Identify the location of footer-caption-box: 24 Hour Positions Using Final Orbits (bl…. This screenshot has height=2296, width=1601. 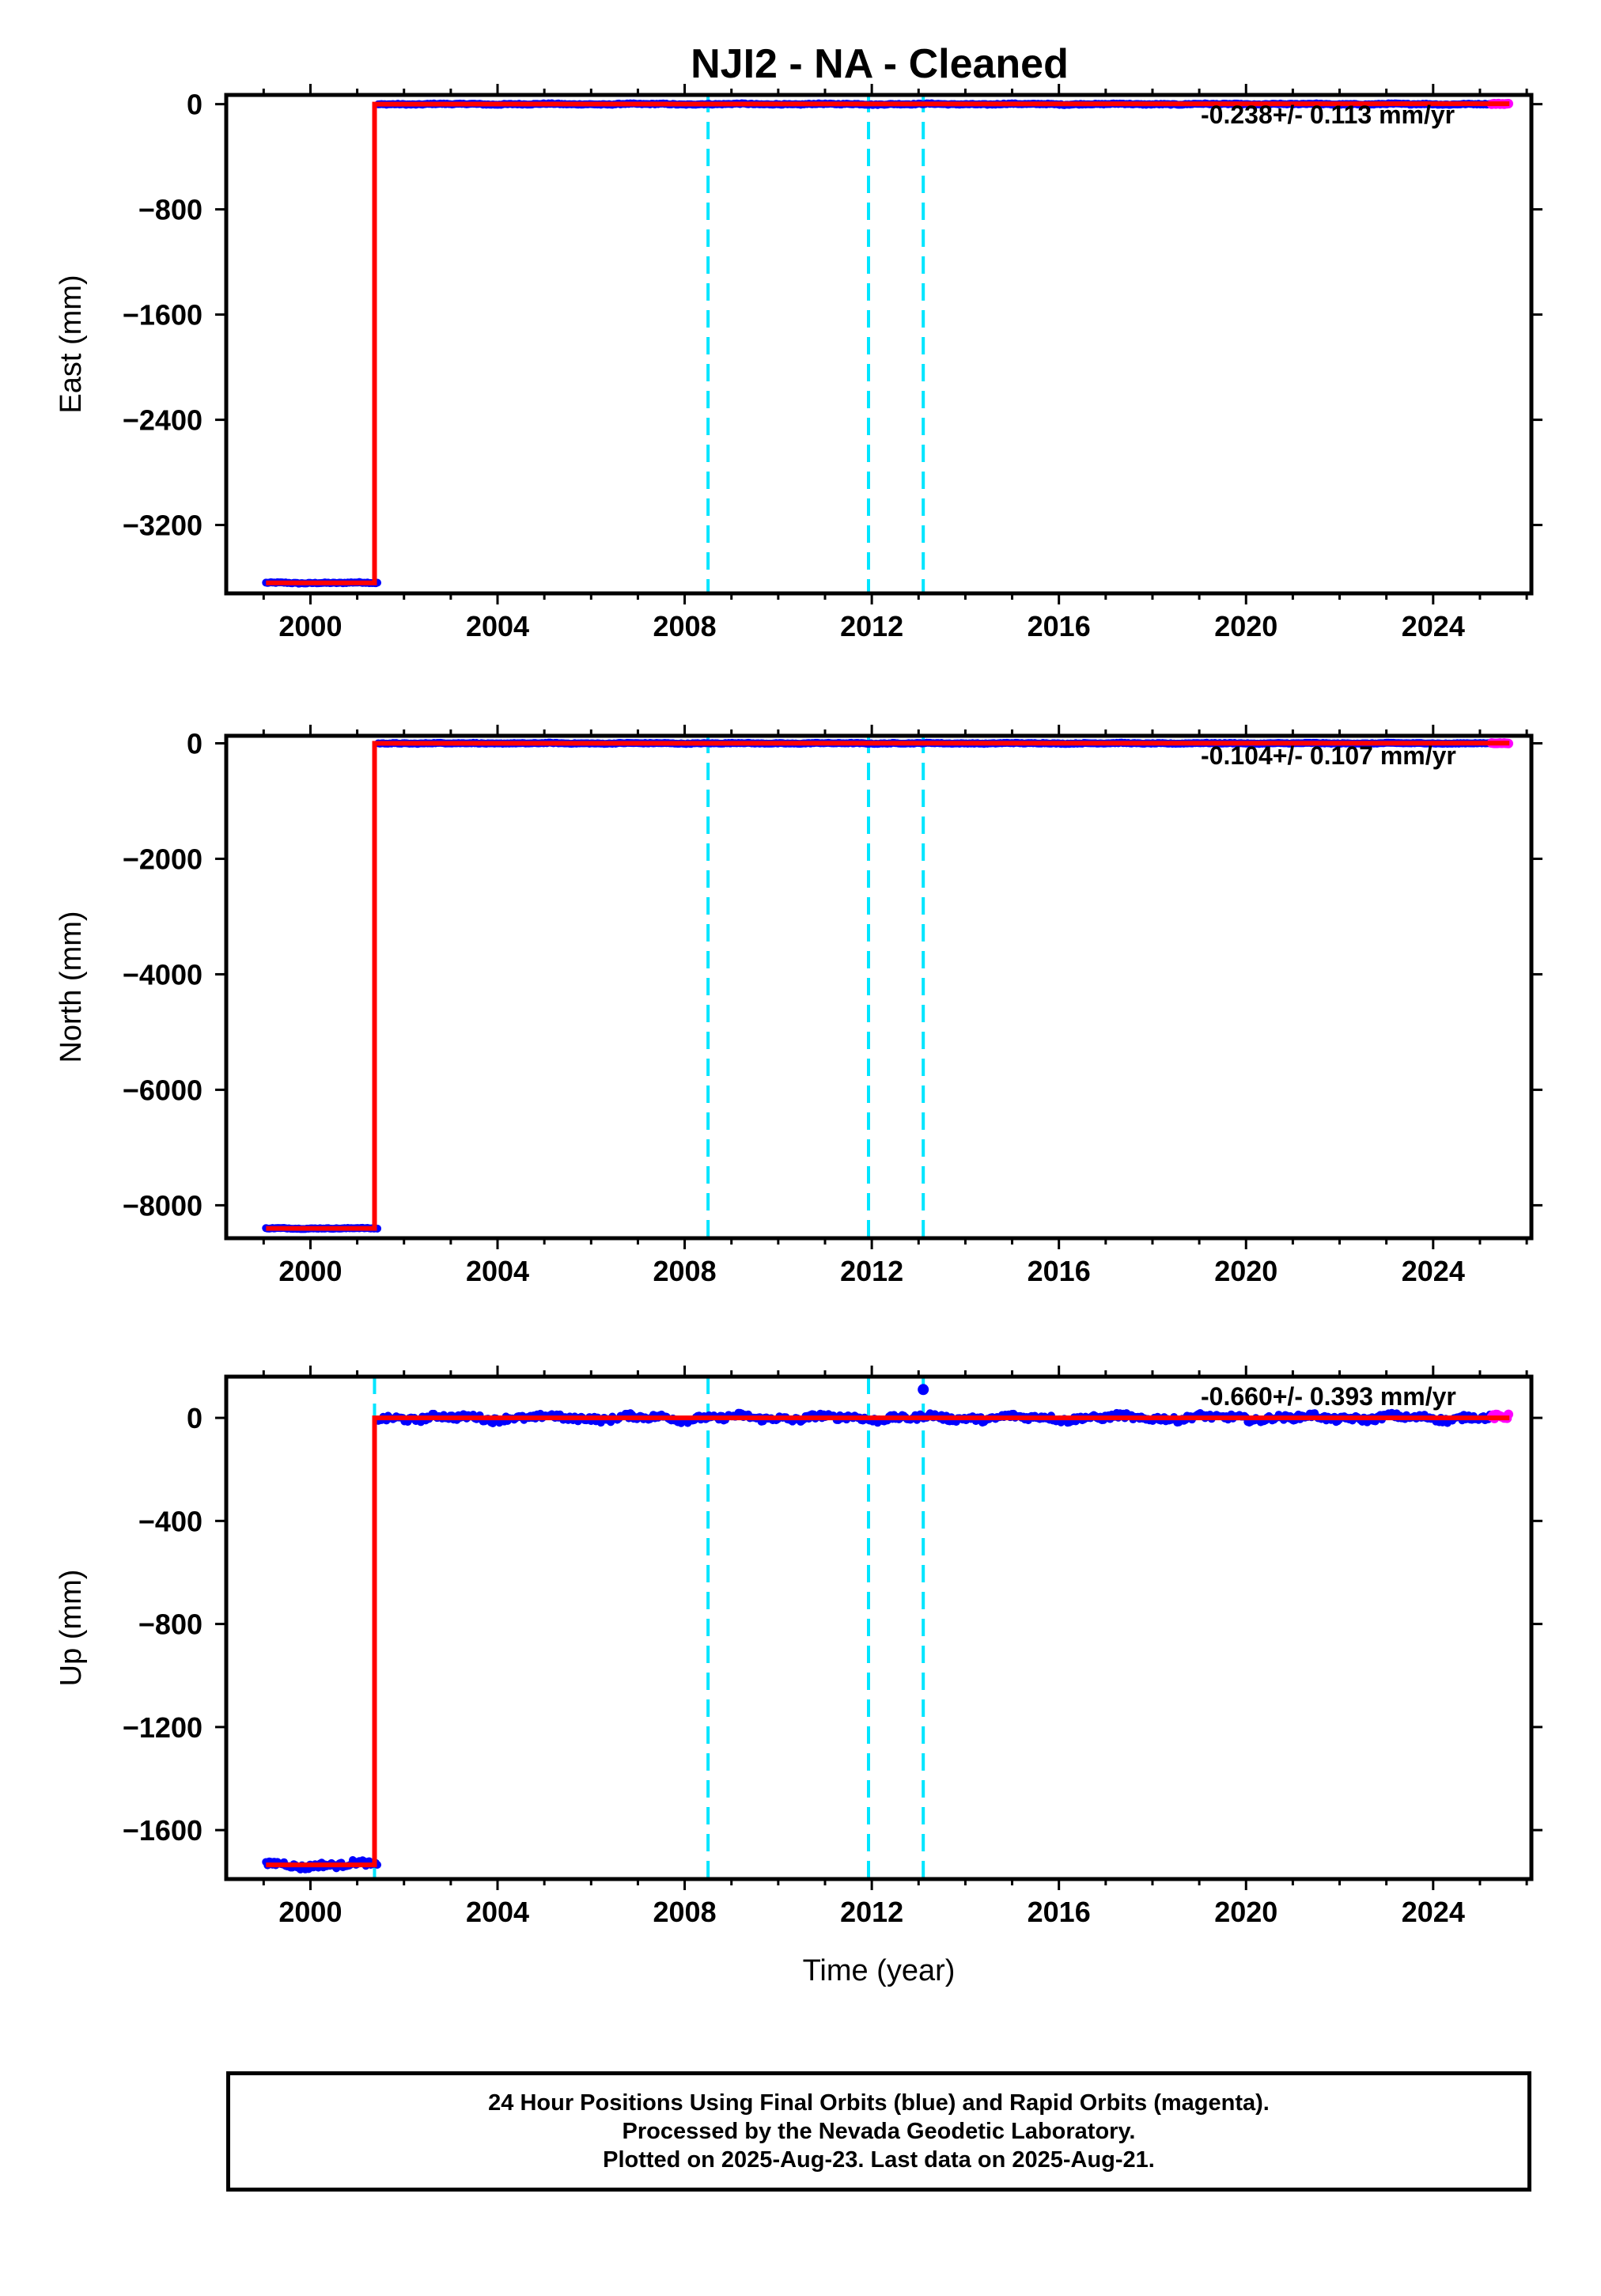
(879, 2131).